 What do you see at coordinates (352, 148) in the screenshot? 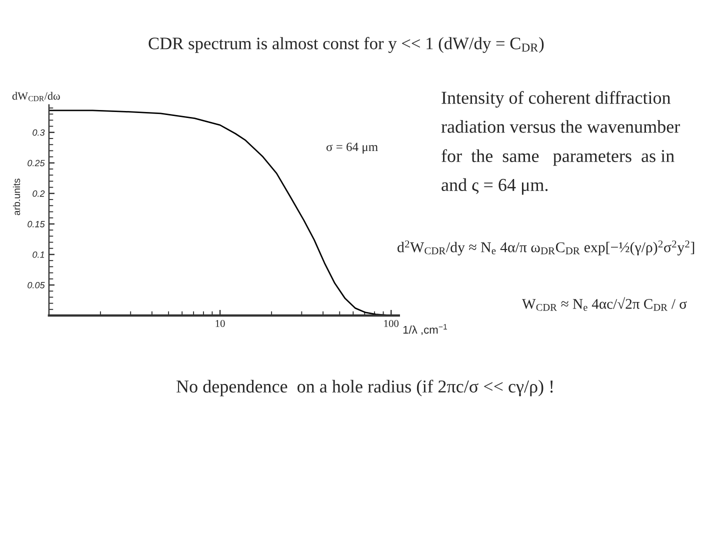
I see `annotation: σ = 64 μm` at bounding box center [352, 148].